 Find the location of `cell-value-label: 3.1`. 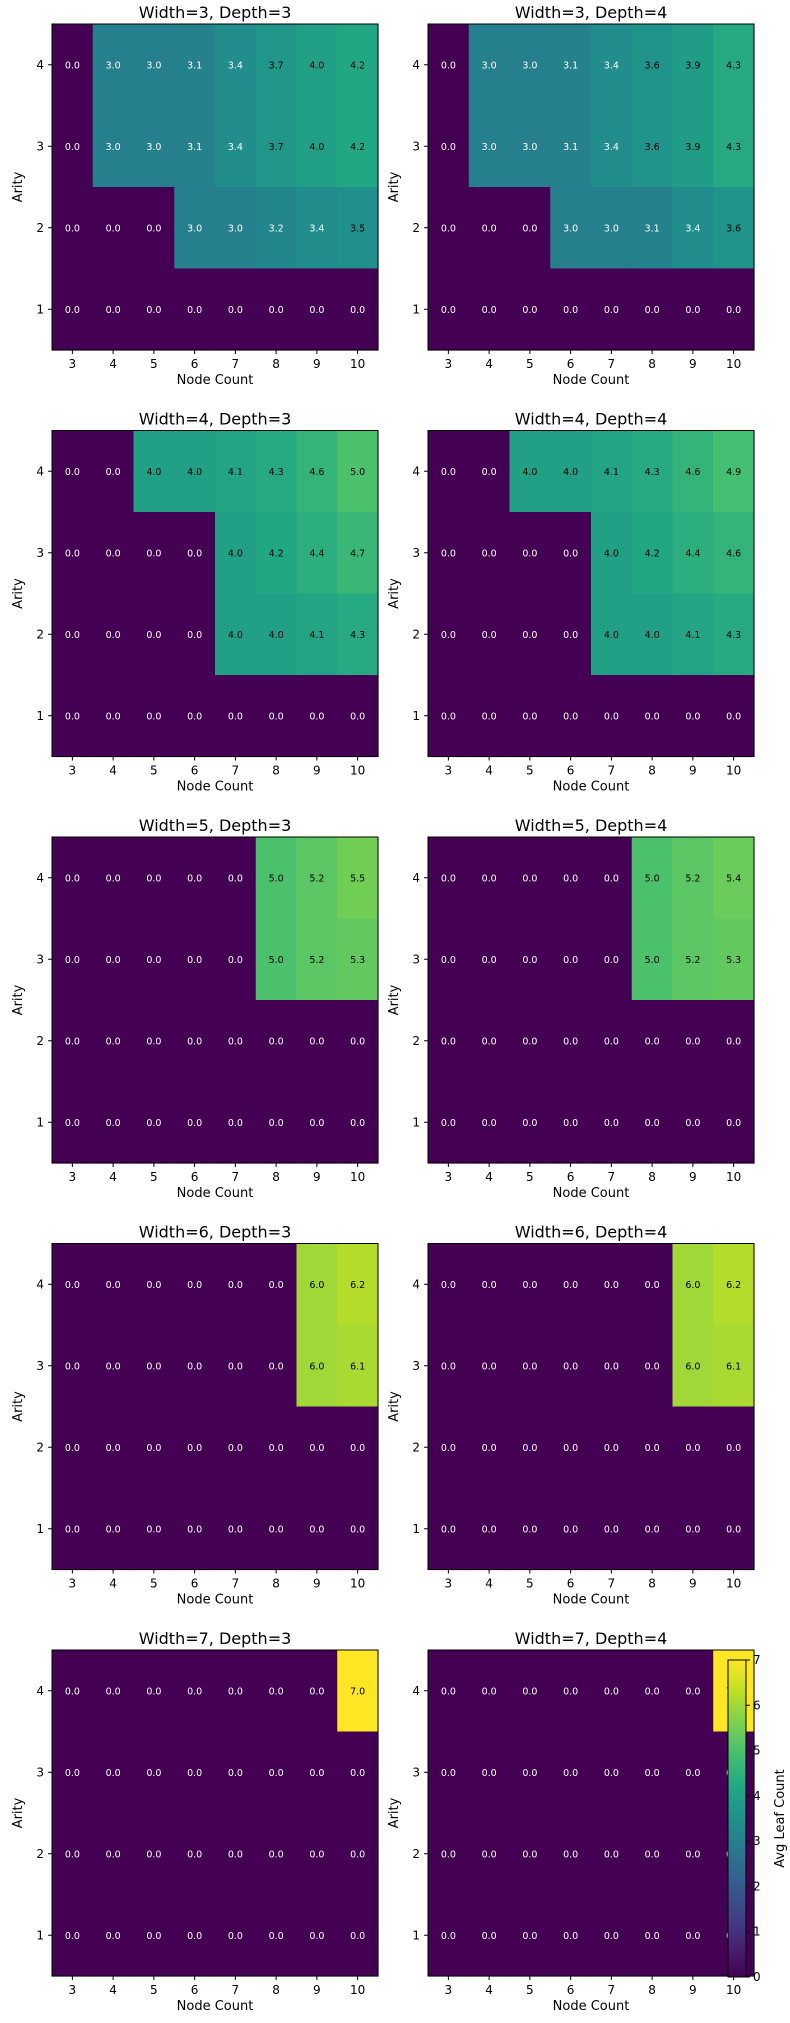

cell-value-label: 3.1 is located at coordinates (194, 147).